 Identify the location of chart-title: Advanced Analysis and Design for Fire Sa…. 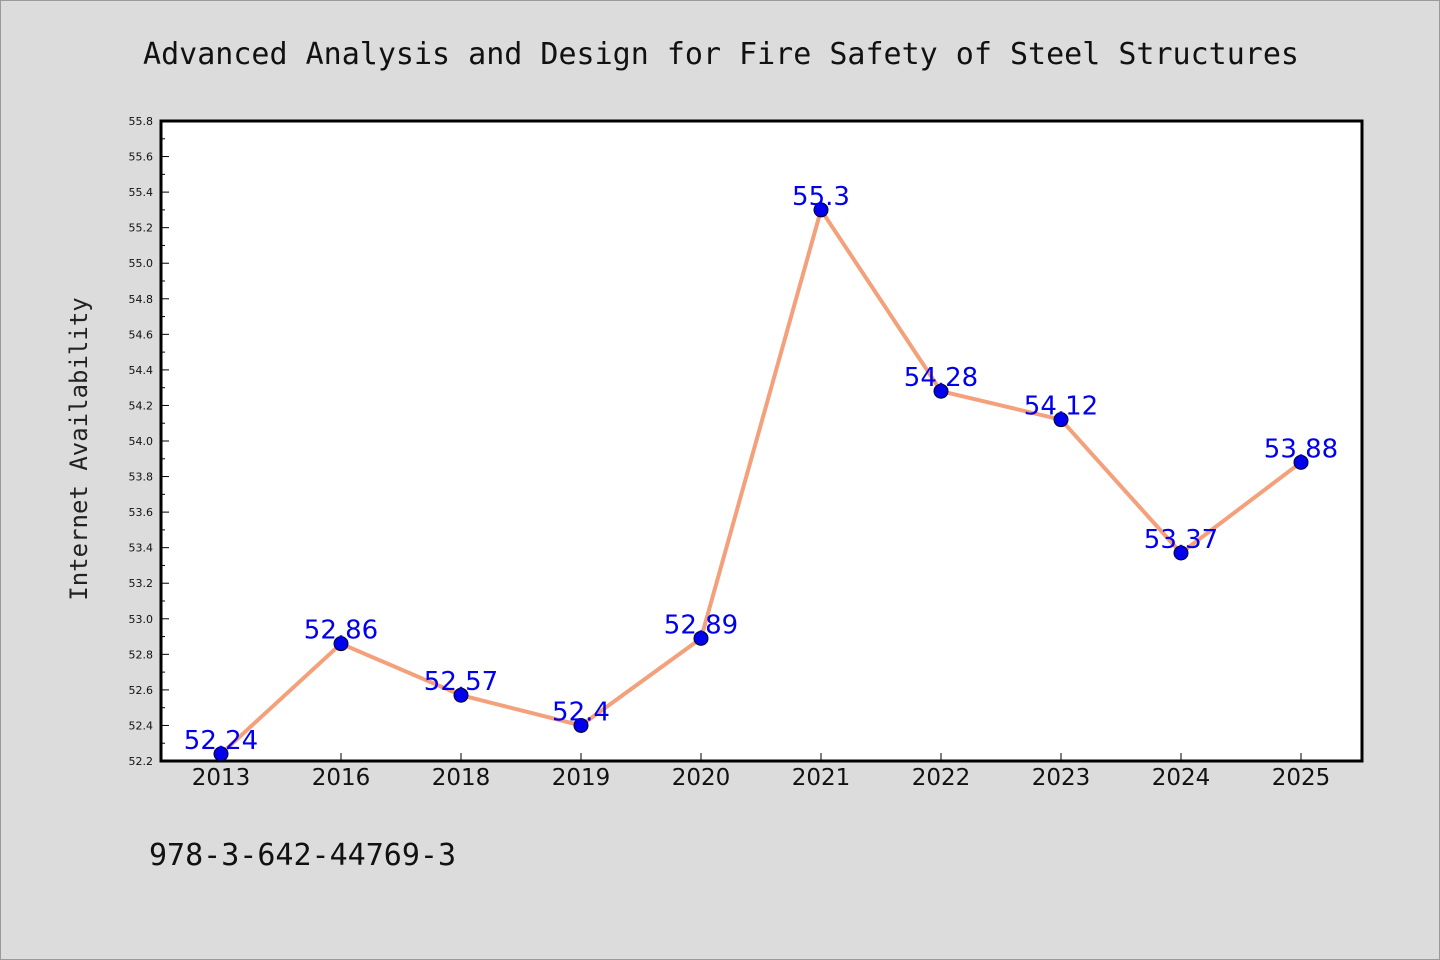
(721, 54).